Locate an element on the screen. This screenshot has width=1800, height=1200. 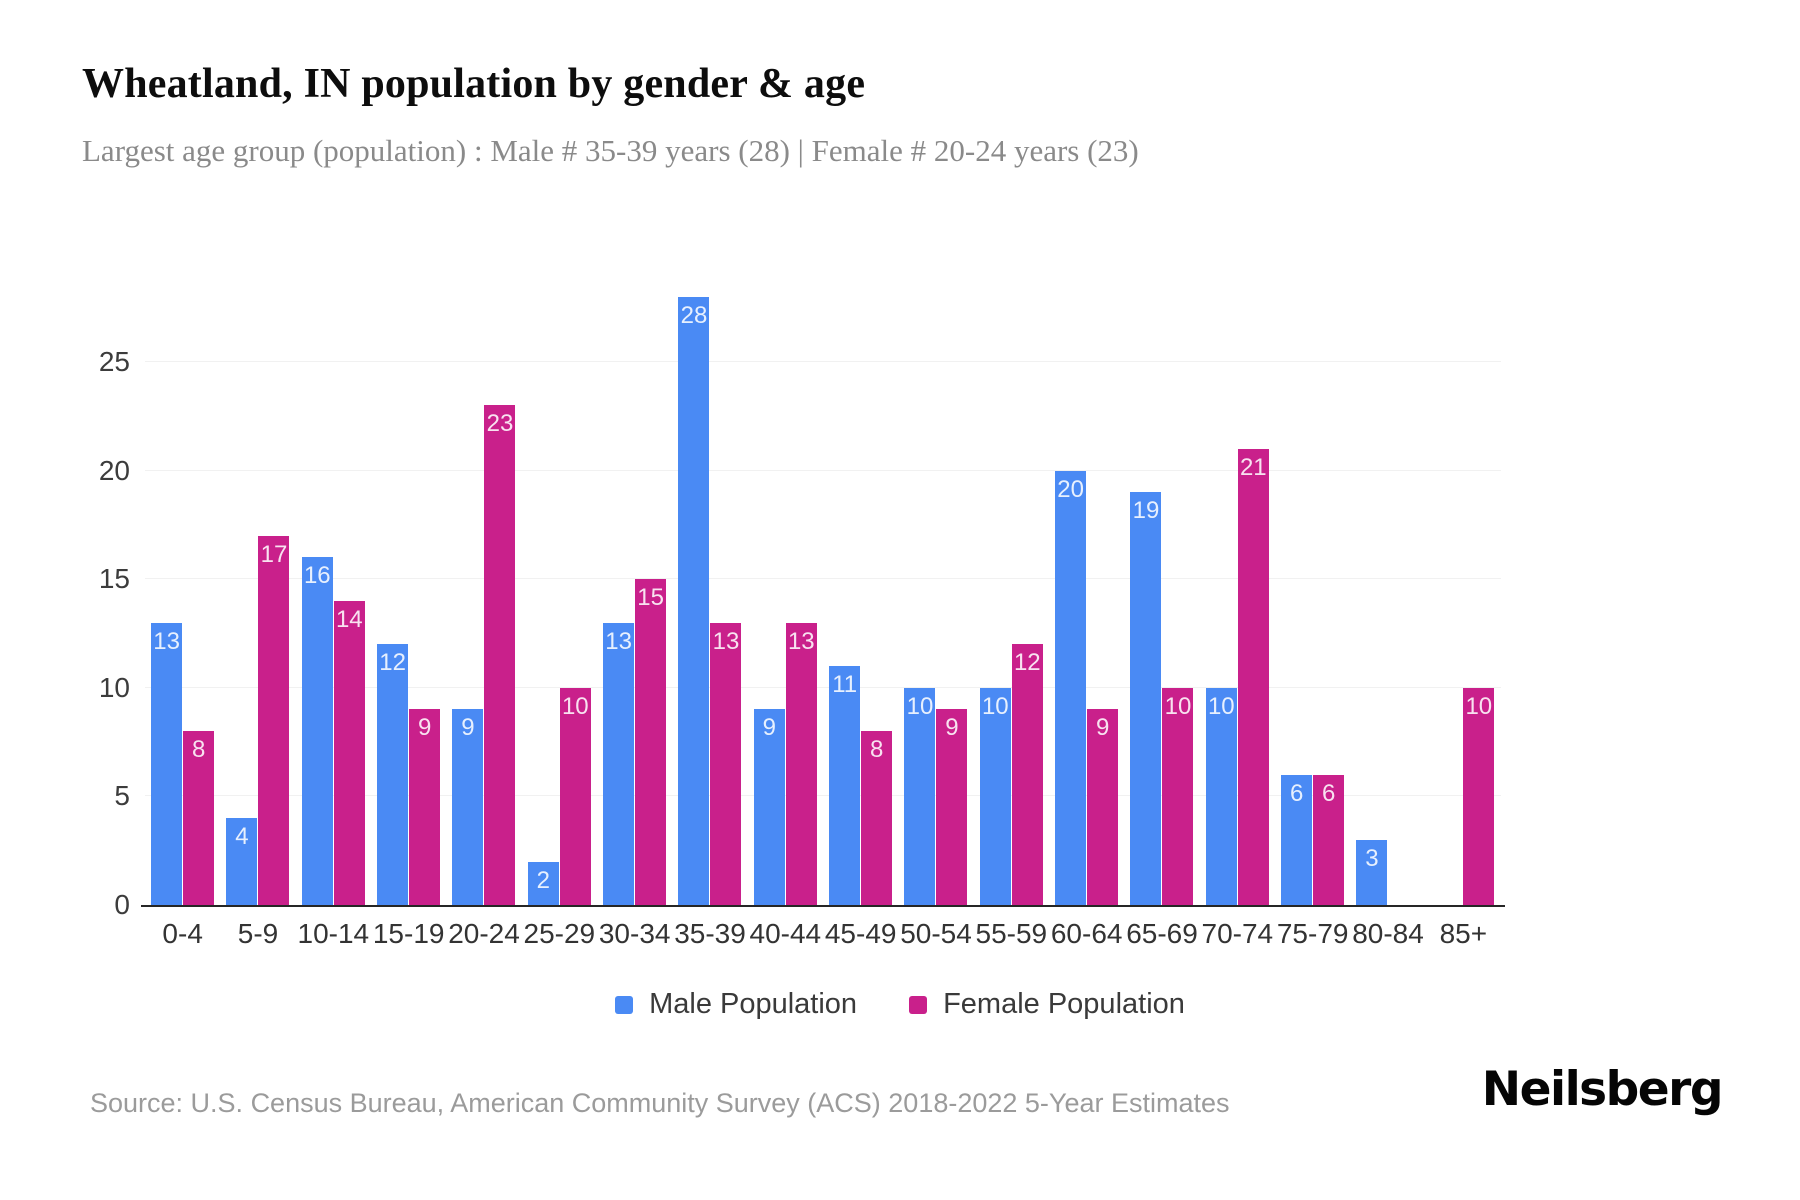
bar-female-75-79: 6 is located at coordinates (1329, 839).